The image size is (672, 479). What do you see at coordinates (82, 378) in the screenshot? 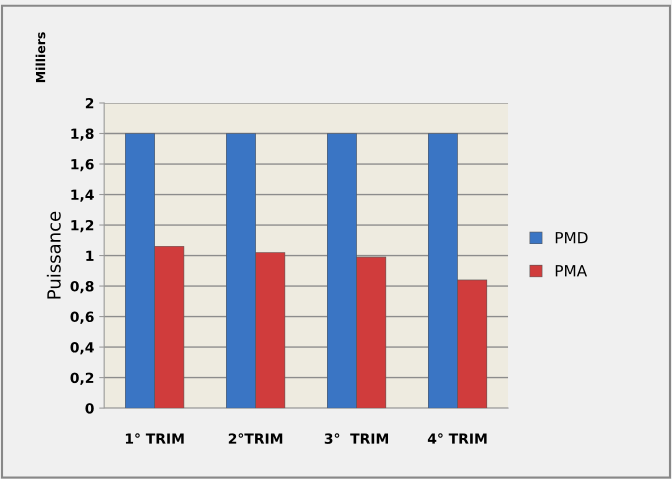
I see `y-tick-label: 0,2` at bounding box center [82, 378].